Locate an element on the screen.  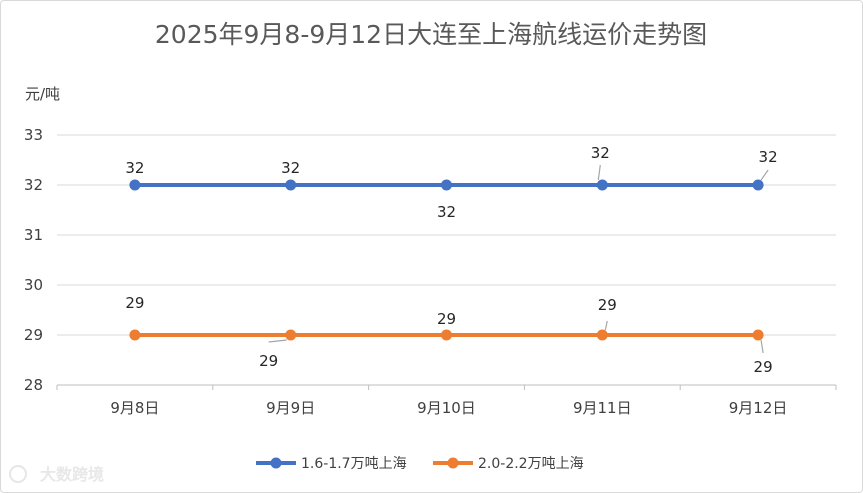
y-tick-label: 31 is located at coordinates (33, 235).